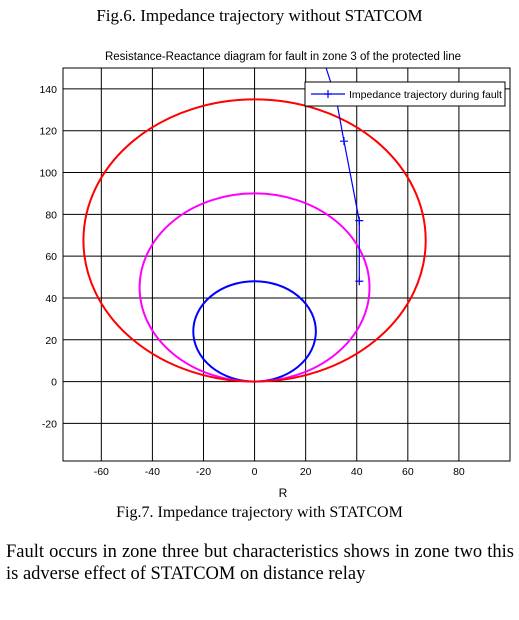 Image resolution: width=519 pixels, height=620 pixels. I want to click on y-tick-label: 120, so click(48, 132).